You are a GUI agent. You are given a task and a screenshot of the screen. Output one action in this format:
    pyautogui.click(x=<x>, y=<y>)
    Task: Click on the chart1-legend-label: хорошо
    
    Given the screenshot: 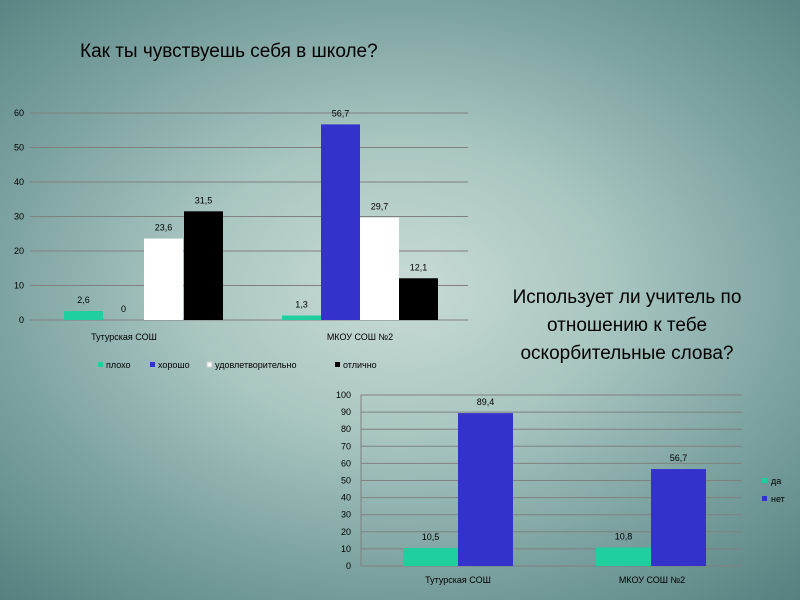 What is the action you would take?
    pyautogui.click(x=174, y=365)
    